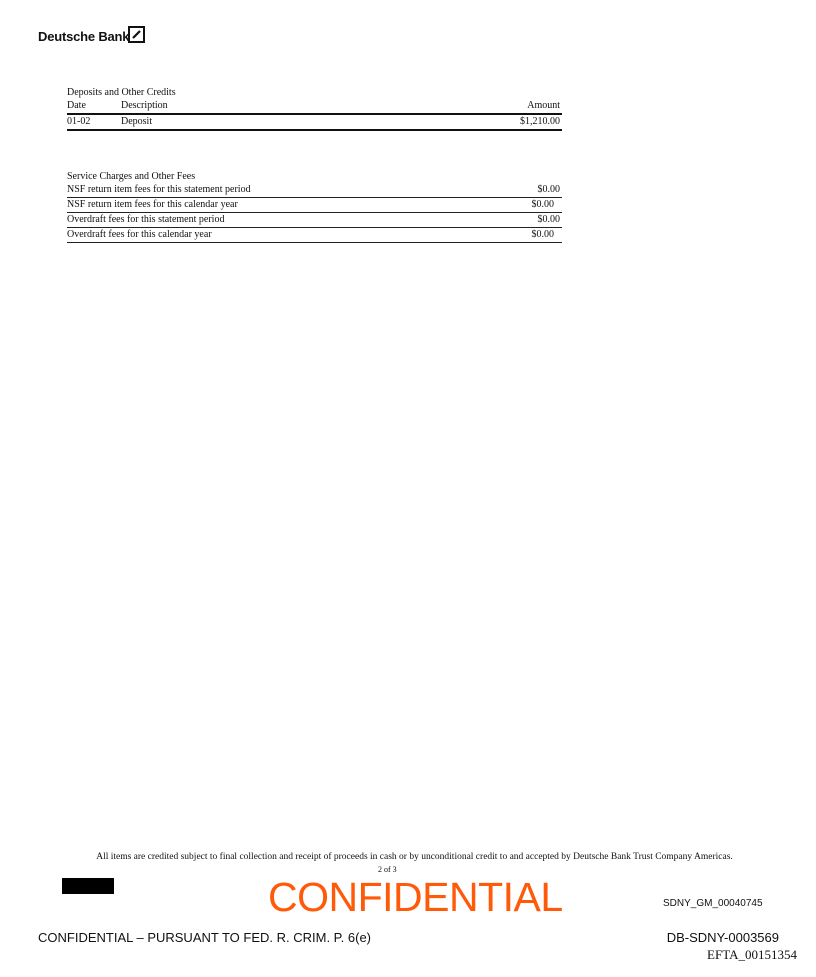  I want to click on row-amount: $1,210.00, so click(540, 121).